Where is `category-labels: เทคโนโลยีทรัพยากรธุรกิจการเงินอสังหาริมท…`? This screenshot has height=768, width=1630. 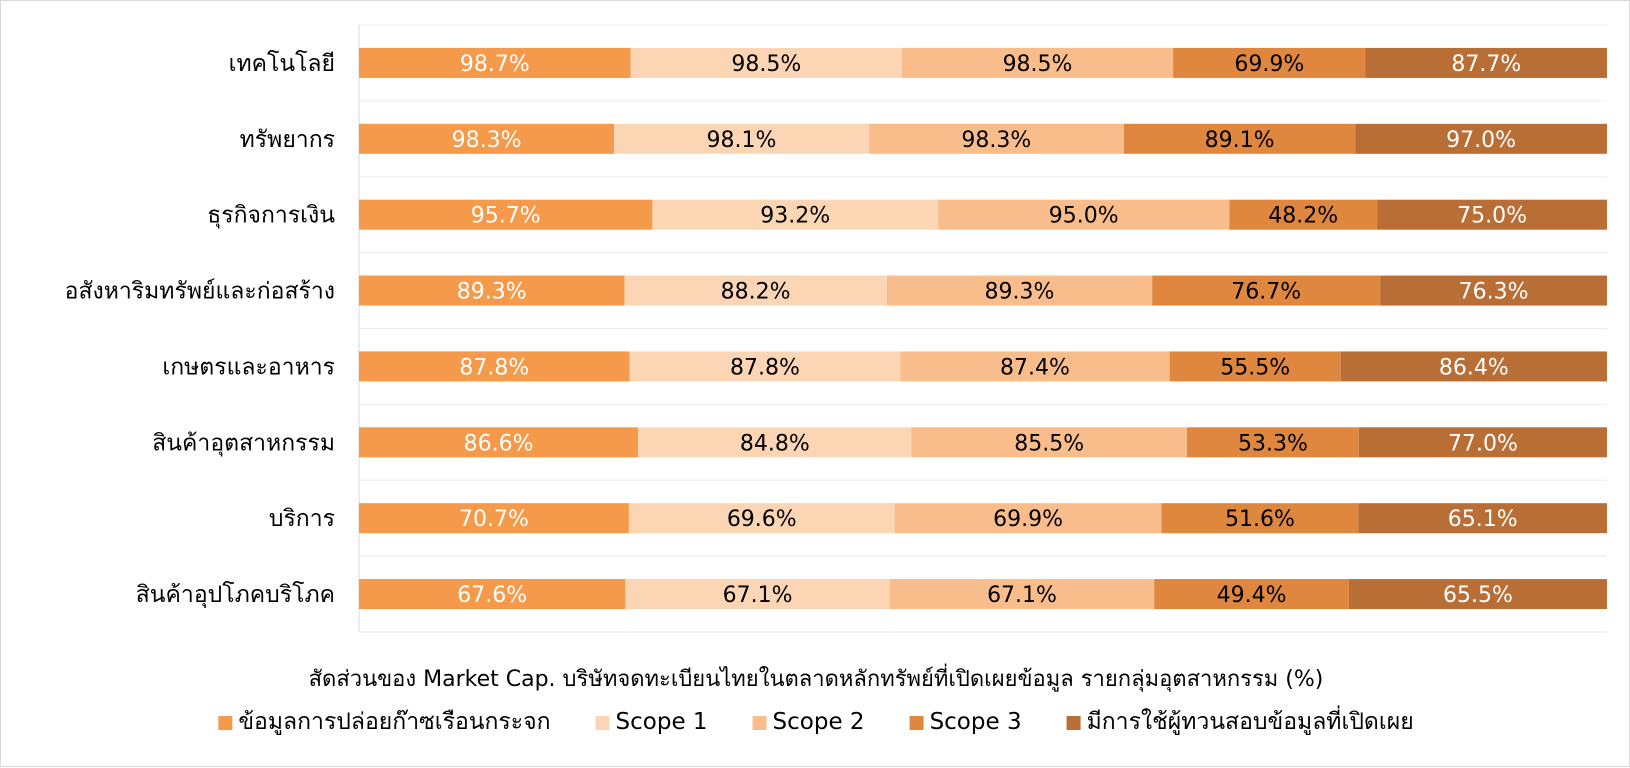
category-labels: เทคโนโลยีทรัพยากรธุรกิจการเงินอสังหาริมท… is located at coordinates (200, 329).